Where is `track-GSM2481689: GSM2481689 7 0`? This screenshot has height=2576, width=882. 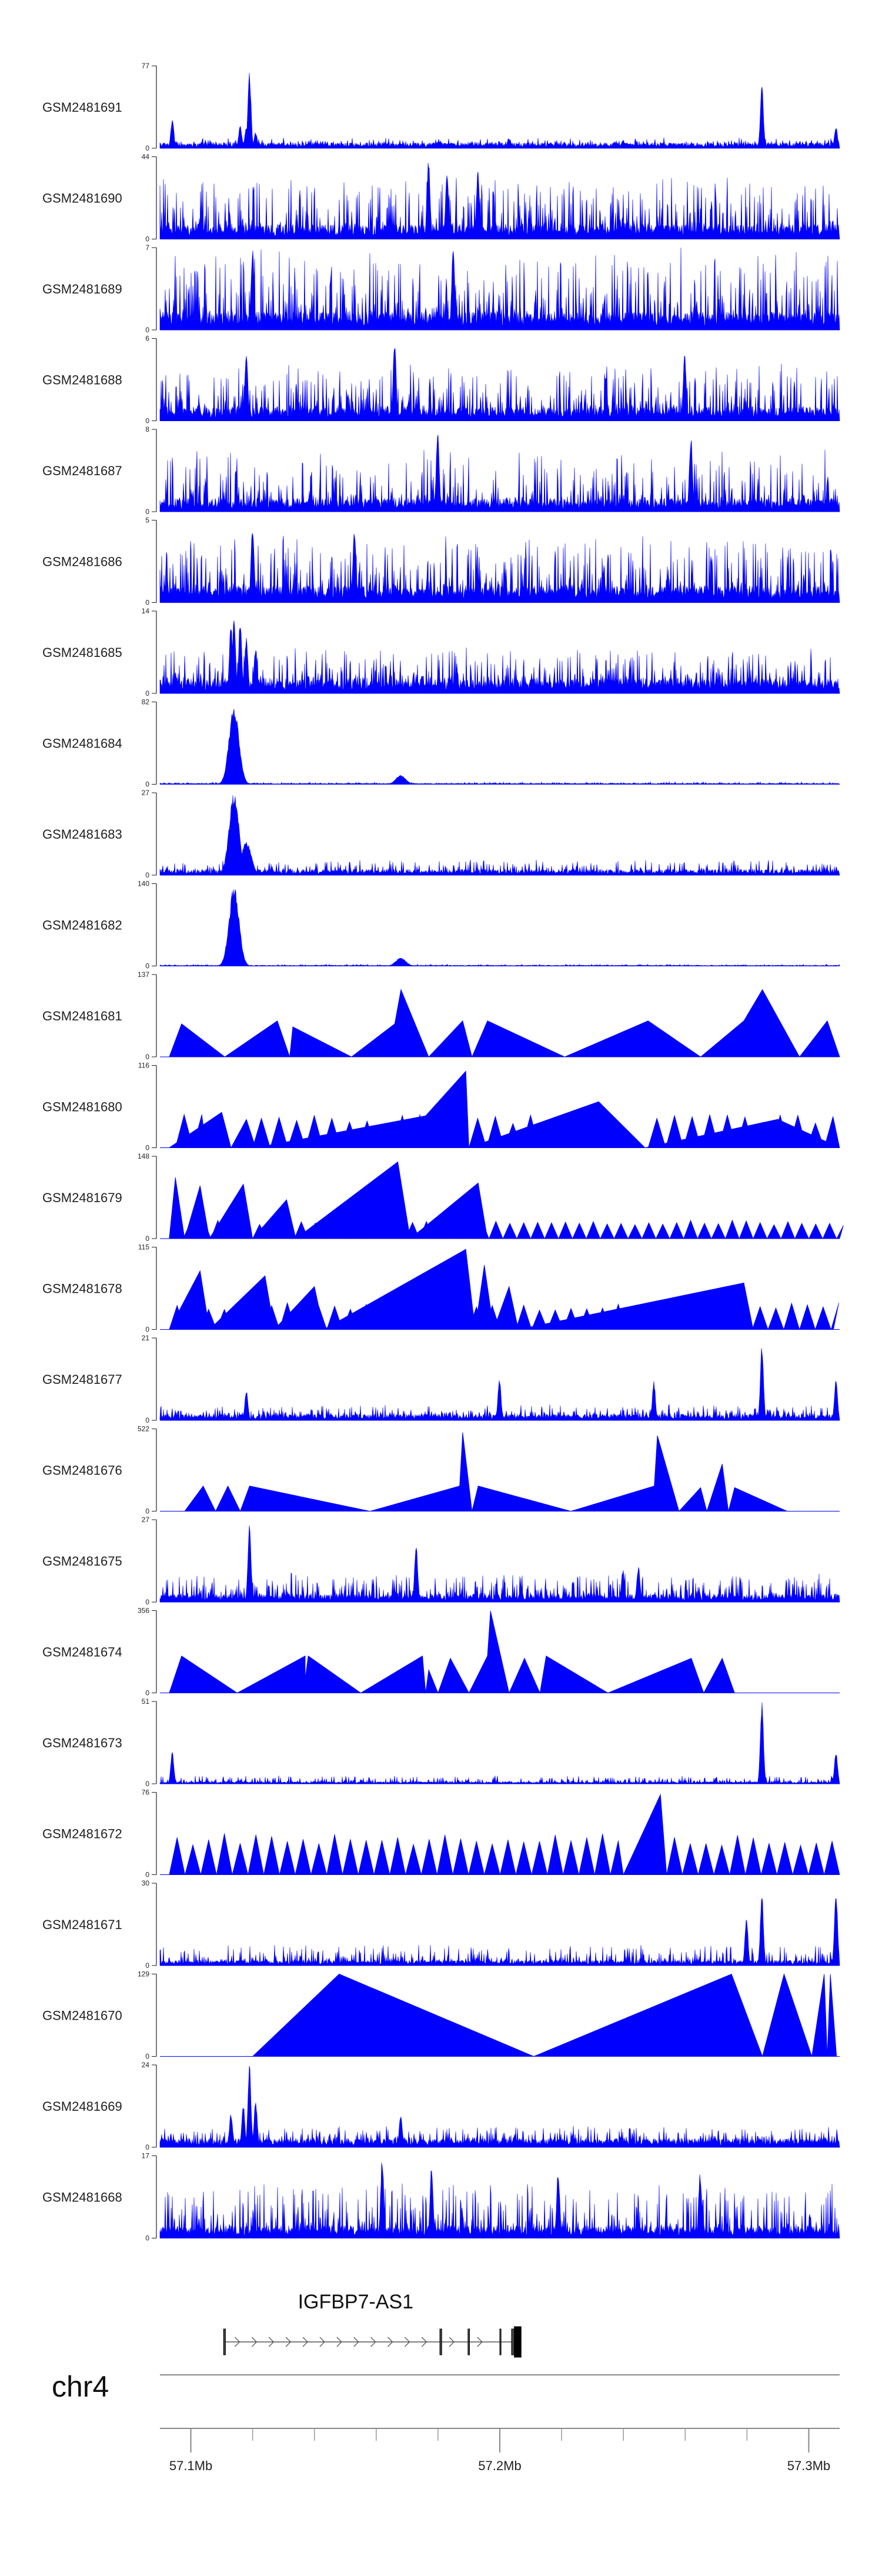 track-GSM2481689: GSM2481689 7 0 is located at coordinates (441, 288).